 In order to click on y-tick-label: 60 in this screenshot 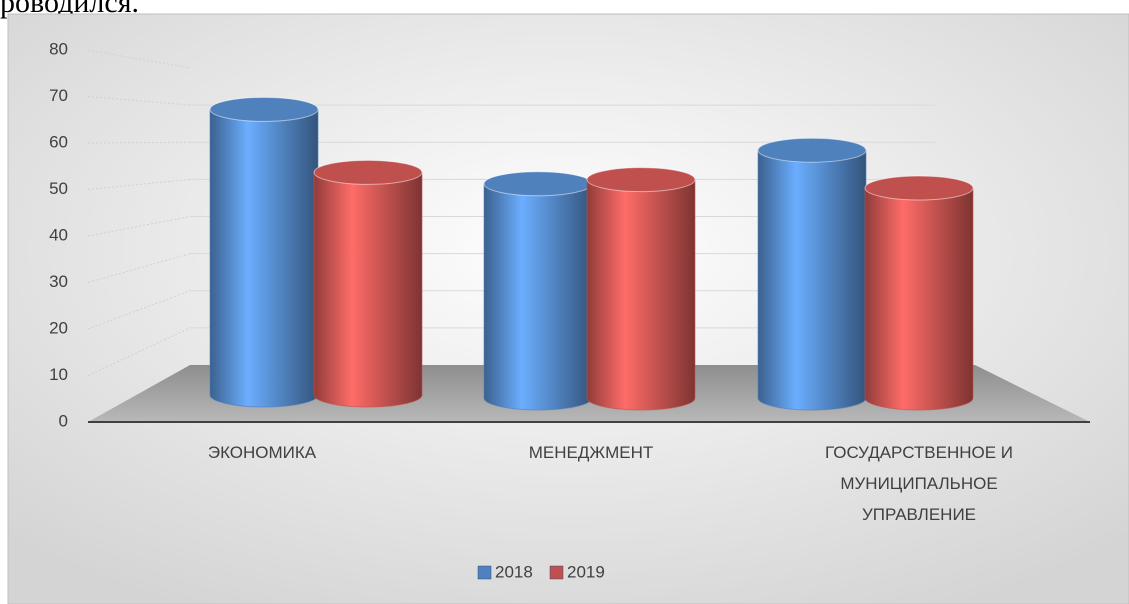, I will do `click(58, 141)`.